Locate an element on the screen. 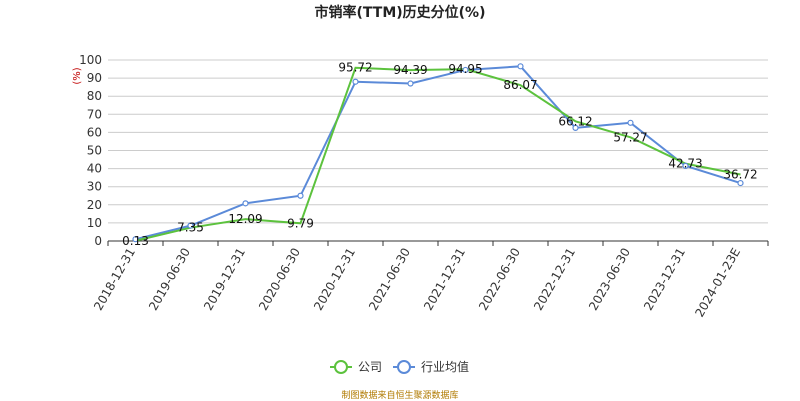 This screenshot has width=800, height=401. data-label: 94.39 is located at coordinates (410, 70).